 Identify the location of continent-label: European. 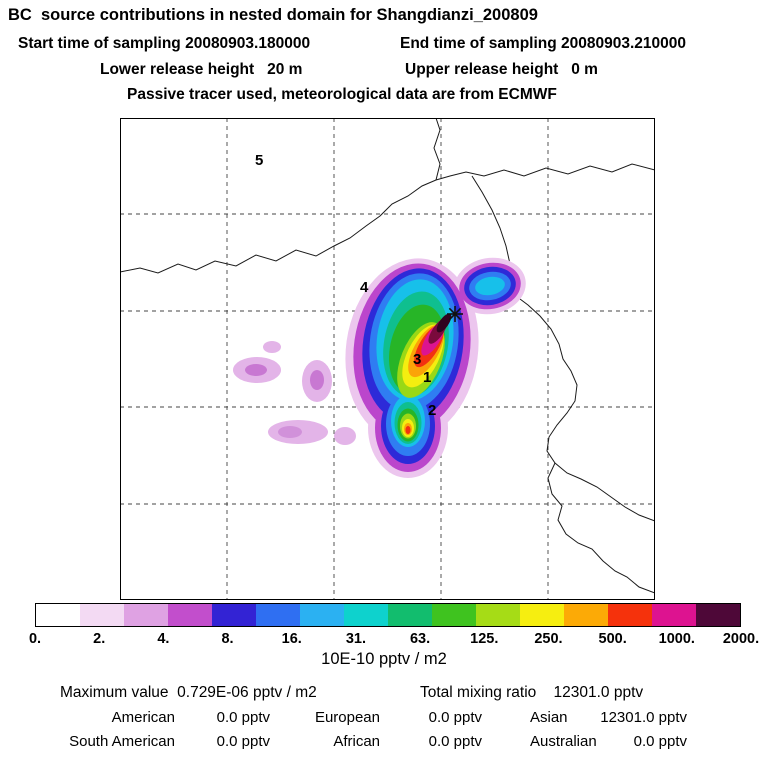
(347, 717).